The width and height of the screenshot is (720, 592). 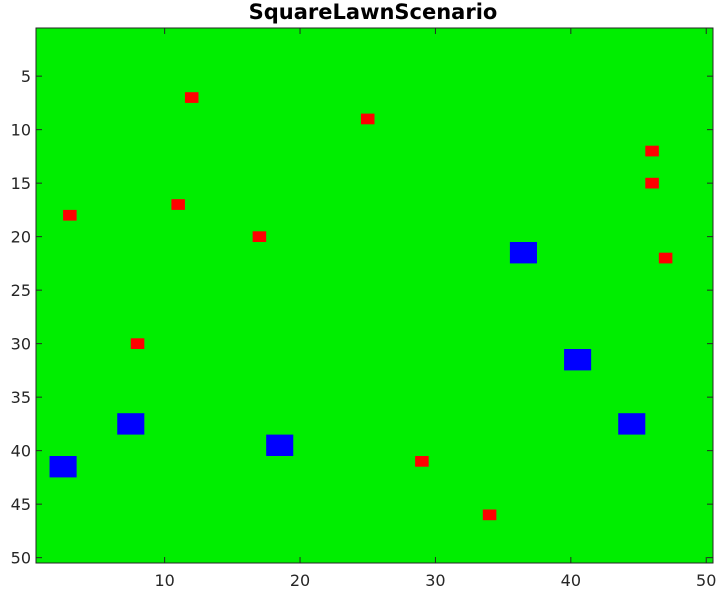 I want to click on x-tick-label: 20, so click(x=300, y=580).